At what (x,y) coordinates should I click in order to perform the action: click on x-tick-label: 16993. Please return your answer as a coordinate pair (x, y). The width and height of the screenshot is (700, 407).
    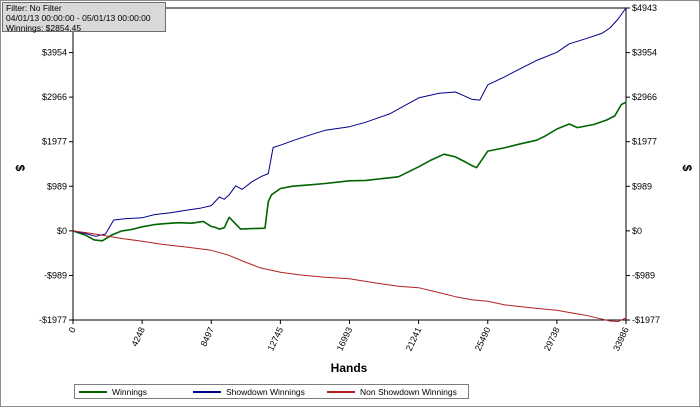
    Looking at the image, I should click on (345, 339).